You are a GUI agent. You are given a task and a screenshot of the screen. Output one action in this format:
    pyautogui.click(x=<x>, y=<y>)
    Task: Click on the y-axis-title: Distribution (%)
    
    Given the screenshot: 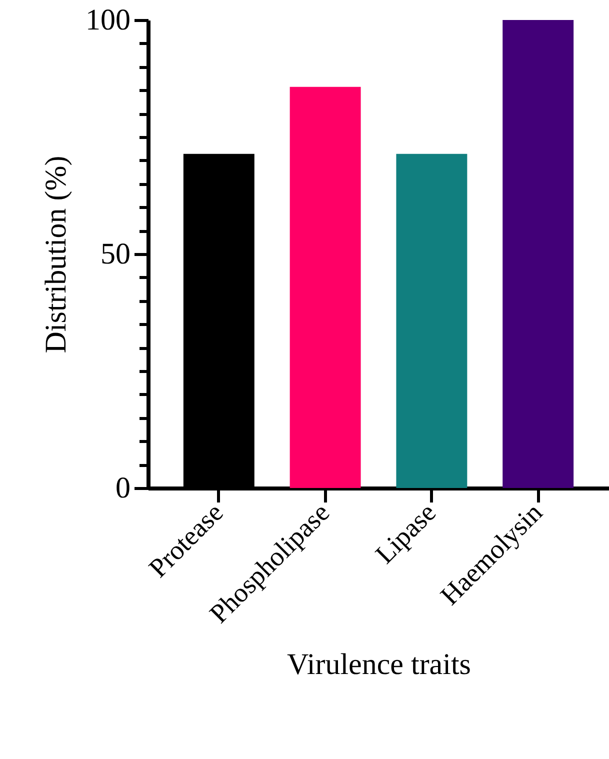 What is the action you would take?
    pyautogui.click(x=56, y=255)
    